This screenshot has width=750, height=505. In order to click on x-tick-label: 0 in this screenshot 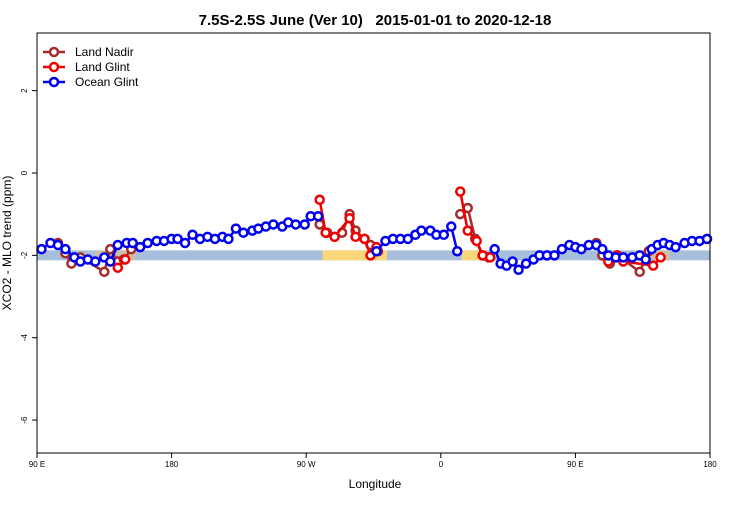, I will do `click(441, 464)`.